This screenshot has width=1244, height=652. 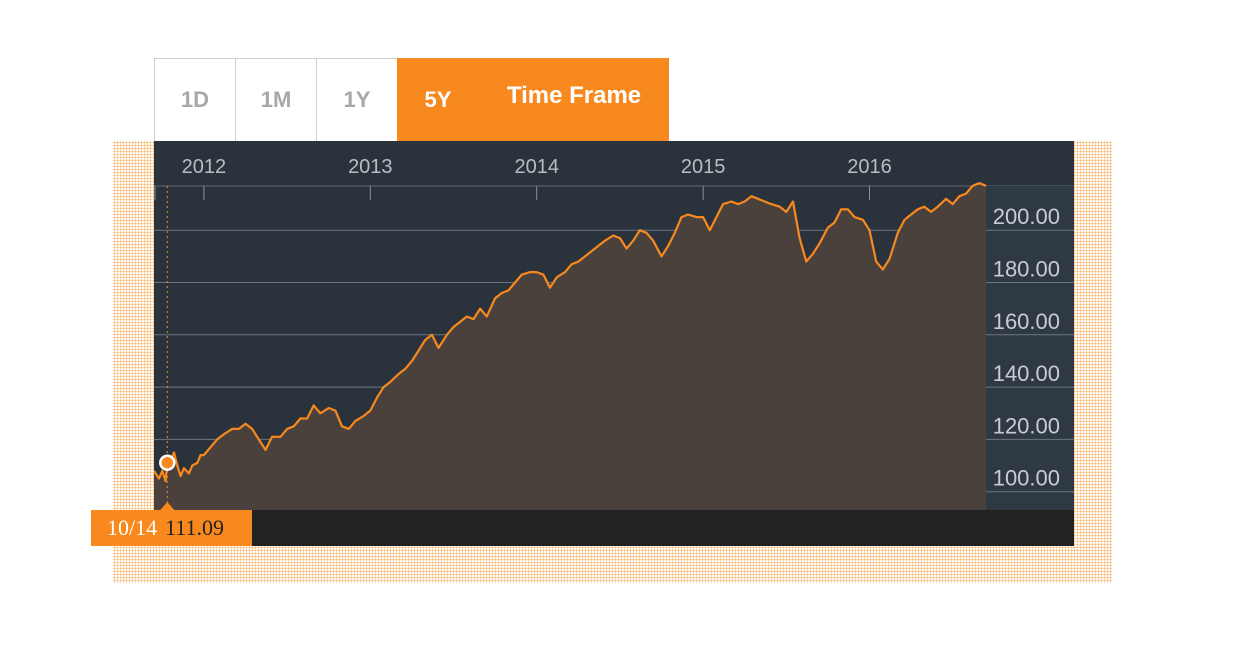 What do you see at coordinates (132, 527) in the screenshot?
I see `readout-date: 10/14` at bounding box center [132, 527].